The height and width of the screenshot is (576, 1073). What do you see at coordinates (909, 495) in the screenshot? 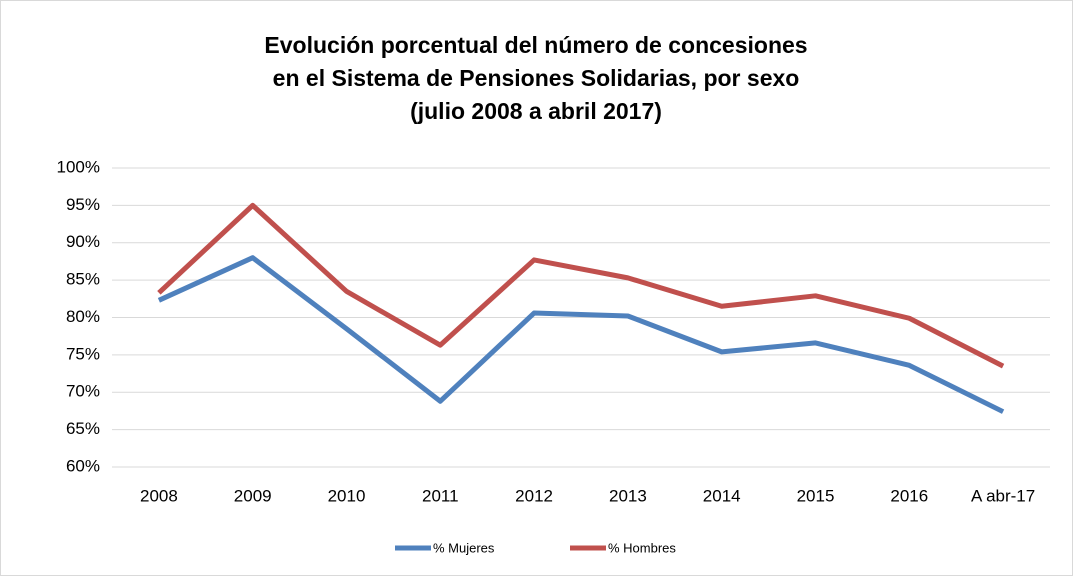
I see `x-tick-label: 2016` at bounding box center [909, 495].